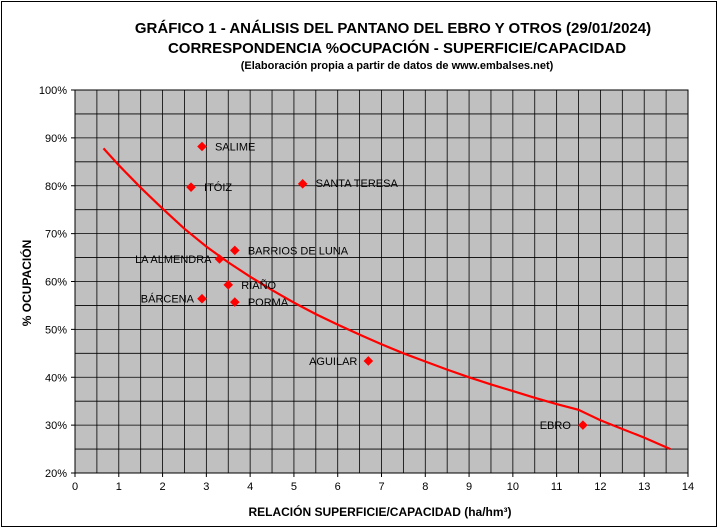 The width and height of the screenshot is (720, 530). I want to click on data-label: BARRIOS DE LUNA, so click(298, 251).